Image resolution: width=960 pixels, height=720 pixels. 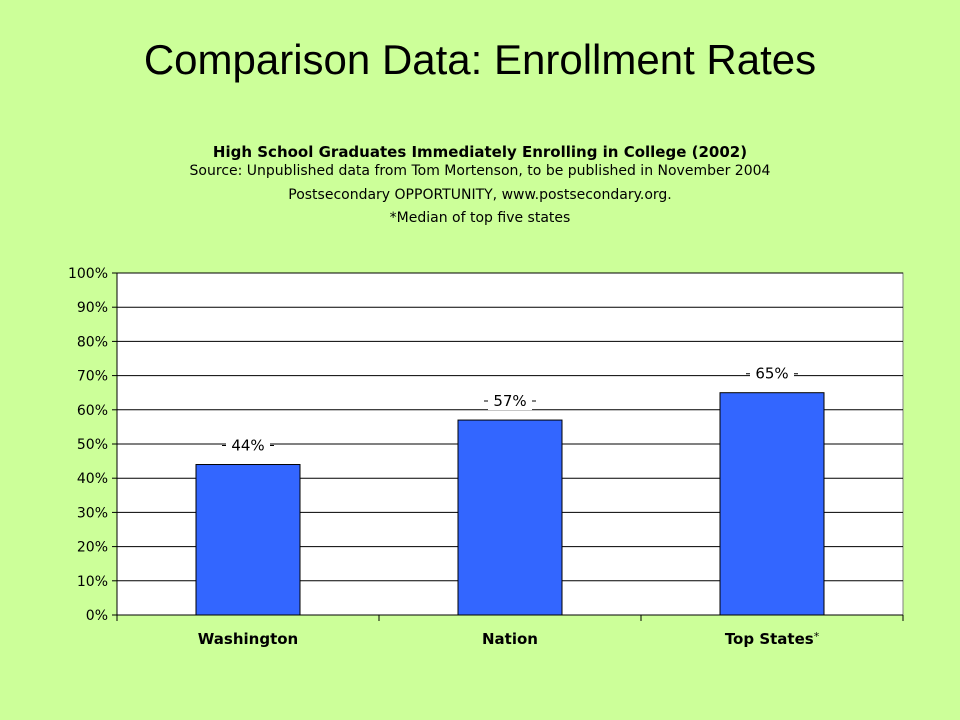 I want to click on y-tick-label: 50%, so click(x=92, y=445).